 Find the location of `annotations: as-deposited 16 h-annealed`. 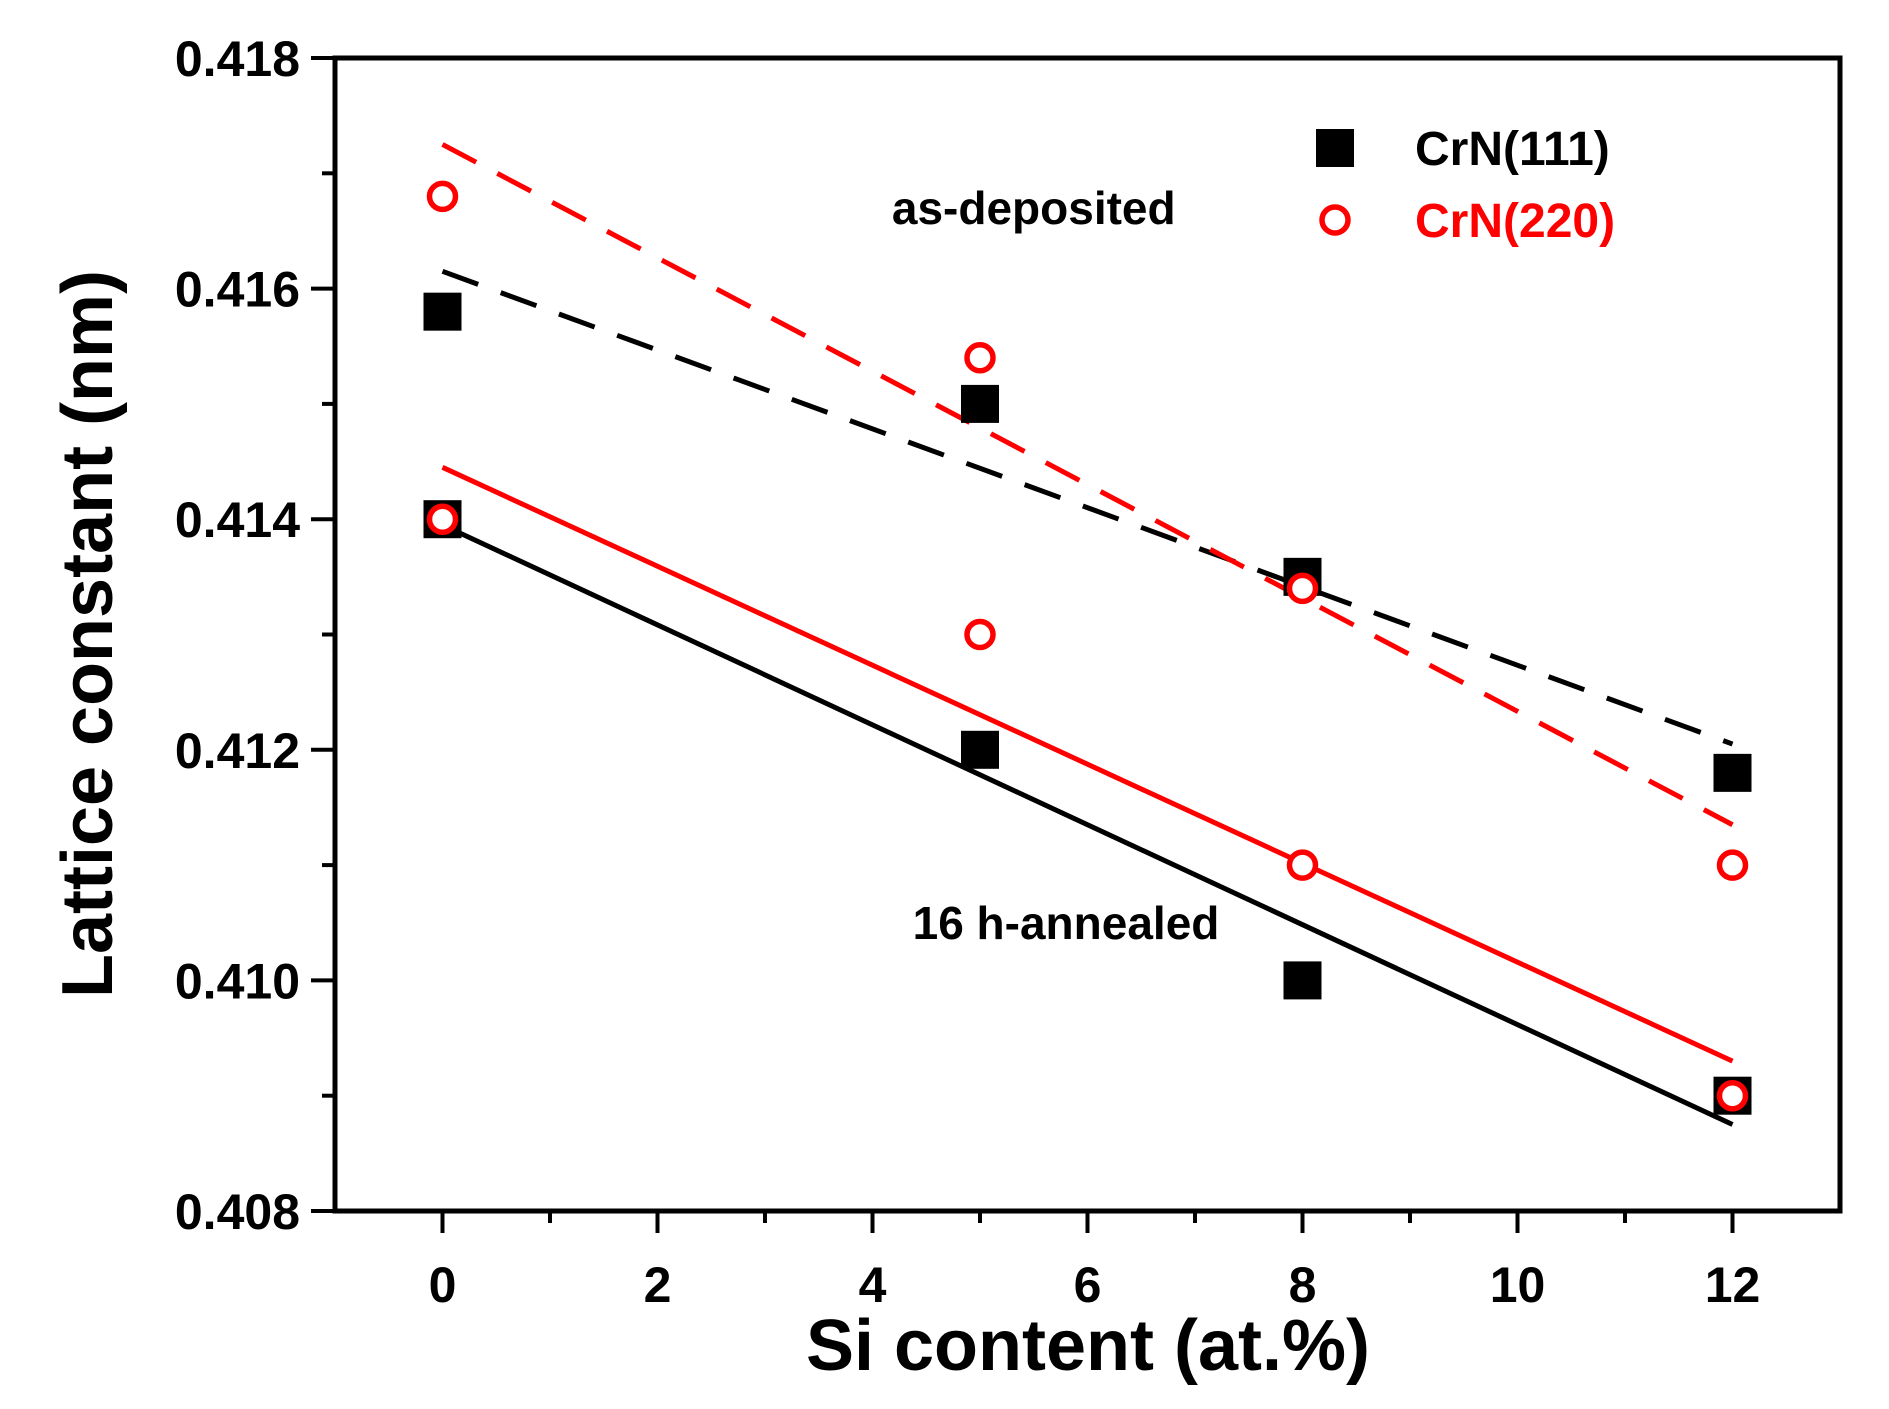

annotations: as-deposited 16 h-annealed is located at coordinates (1056, 565).